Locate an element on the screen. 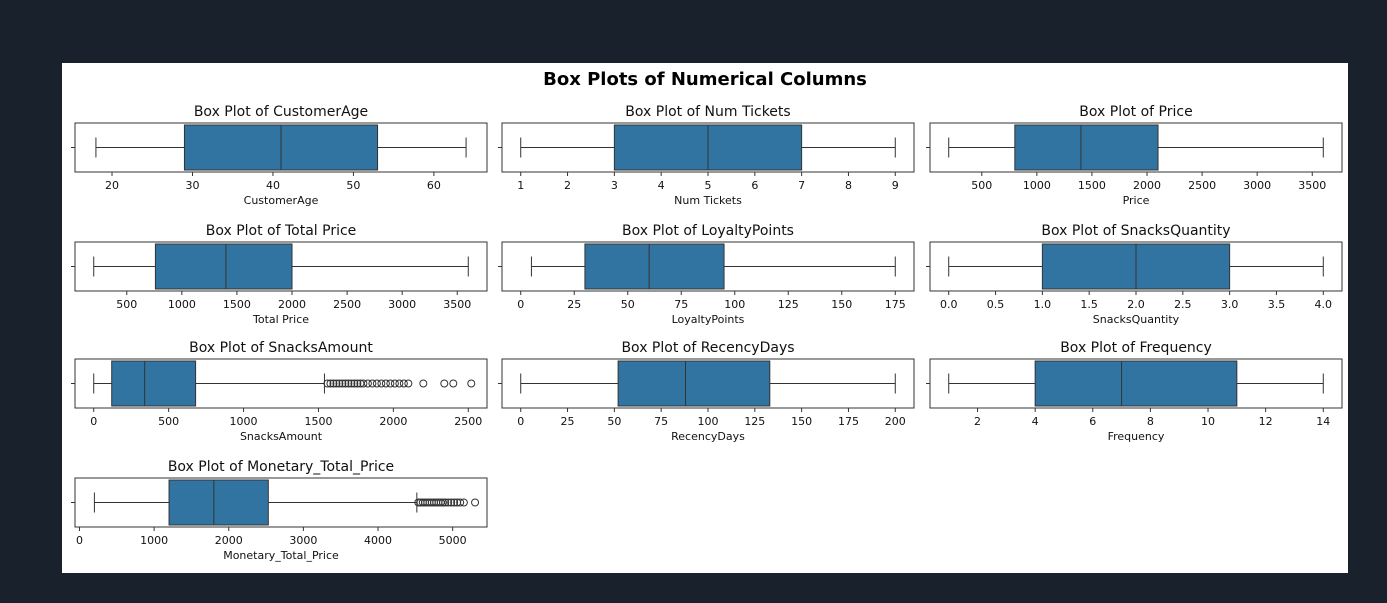 Image resolution: width=1387 pixels, height=603 pixels. x-axis-label: Num Tickets is located at coordinates (708, 200).